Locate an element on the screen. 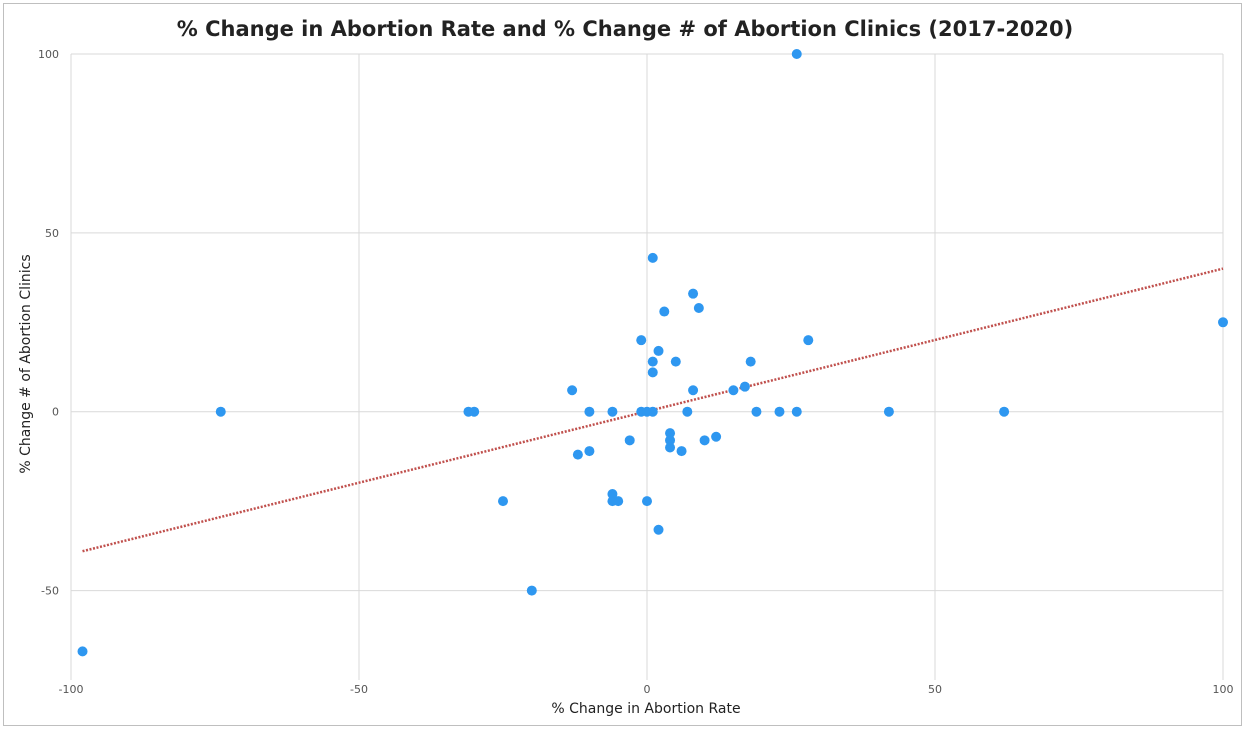 The width and height of the screenshot is (1247, 731). x-axis-label: % Change in Abortion Rate is located at coordinates (645, 709).